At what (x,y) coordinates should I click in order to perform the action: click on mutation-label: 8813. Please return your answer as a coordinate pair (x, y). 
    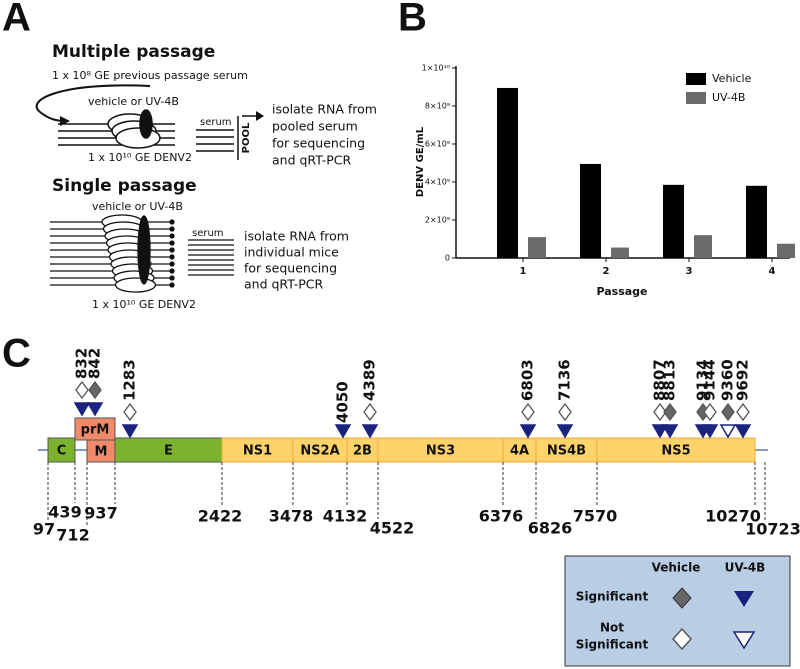
    Looking at the image, I should click on (670, 380).